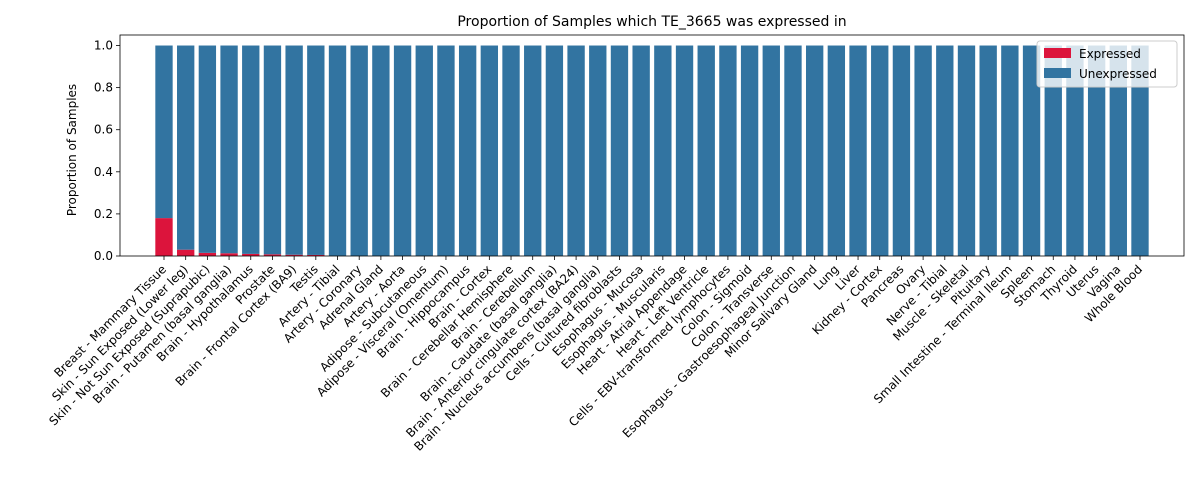 This screenshot has height=504, width=1200. I want to click on y-tick-label: 0.6, so click(103, 130).